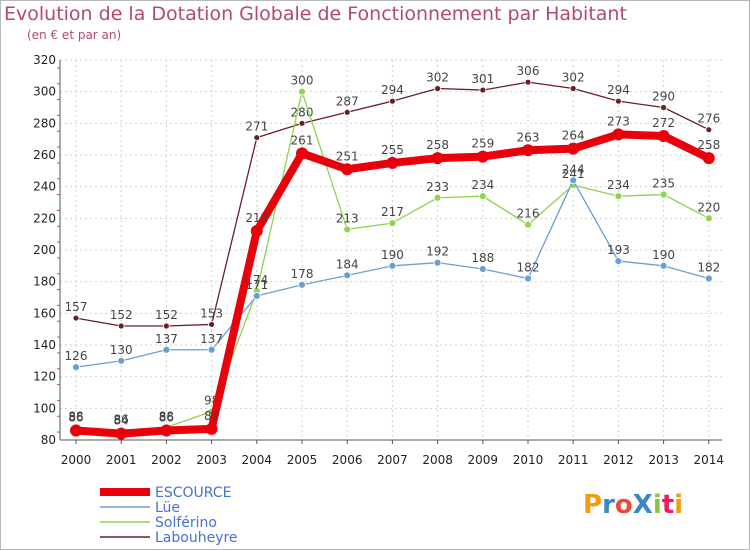 Image resolution: width=750 pixels, height=550 pixels. I want to click on x-tick-label: 2003, so click(211, 460).